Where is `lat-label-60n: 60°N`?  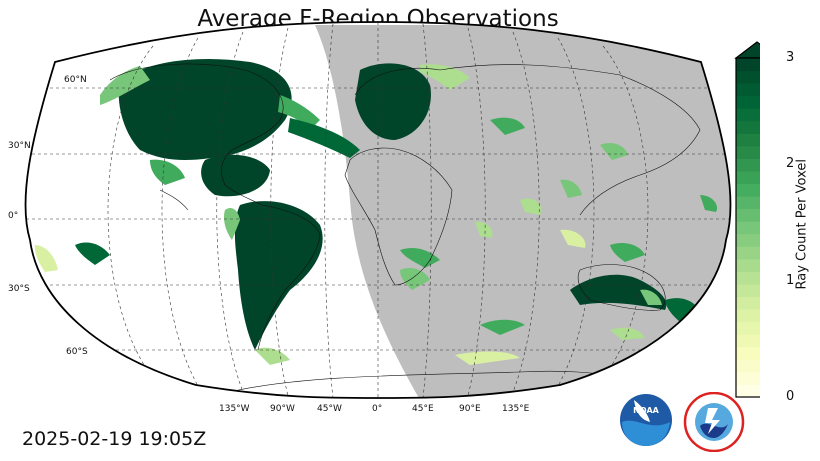
lat-label-60n: 60°N is located at coordinates (75, 80).